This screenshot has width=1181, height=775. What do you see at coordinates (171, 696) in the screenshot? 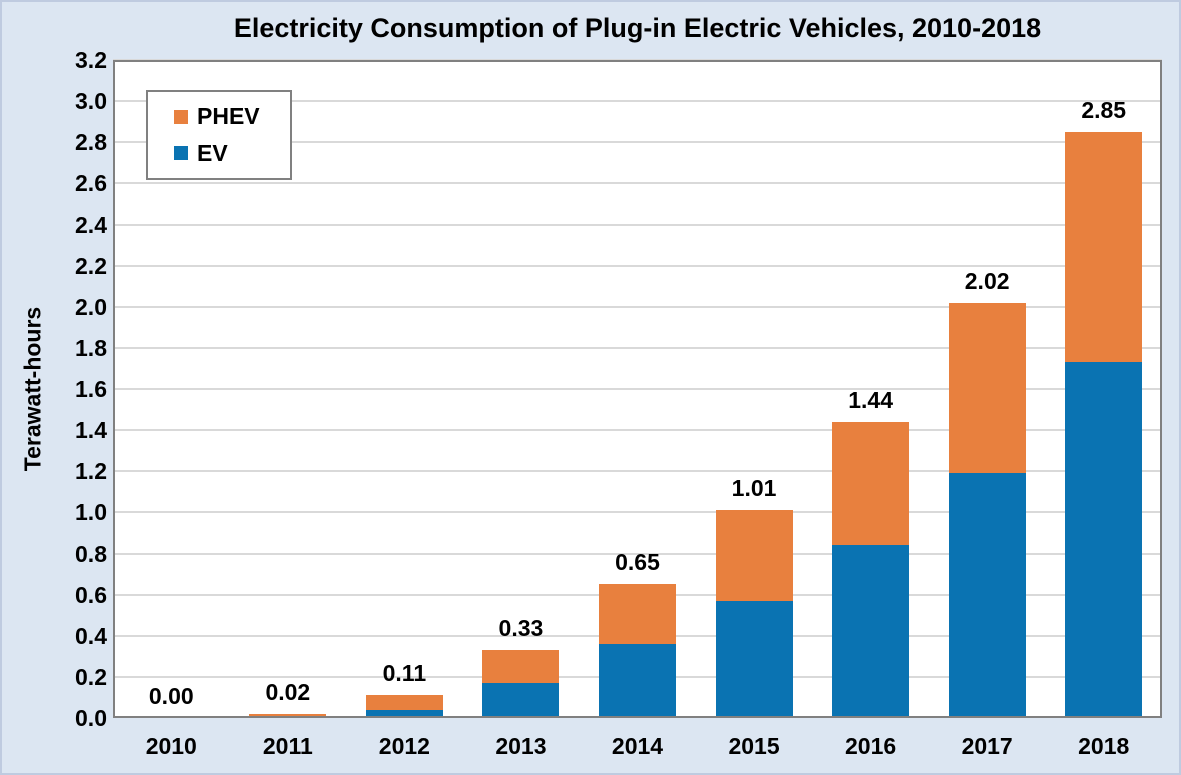
I see `total-label-2010: 0.00` at bounding box center [171, 696].